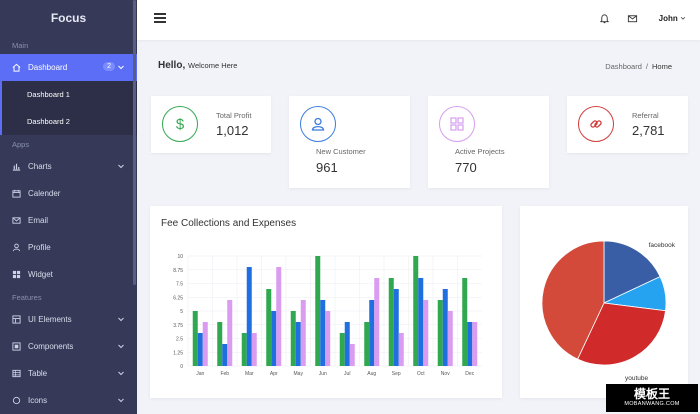 This screenshot has height=414, width=700. I want to click on y-tick-label: 10, so click(180, 257).